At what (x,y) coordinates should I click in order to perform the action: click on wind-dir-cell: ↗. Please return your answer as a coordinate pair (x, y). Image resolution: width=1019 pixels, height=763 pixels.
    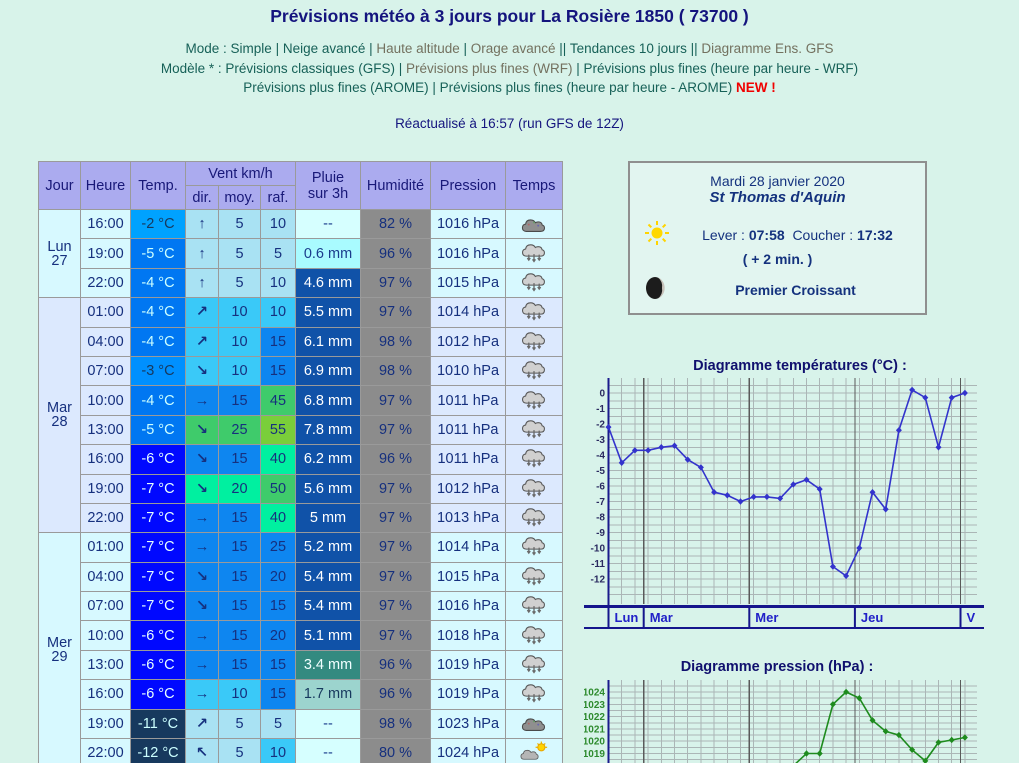
    Looking at the image, I should click on (202, 724).